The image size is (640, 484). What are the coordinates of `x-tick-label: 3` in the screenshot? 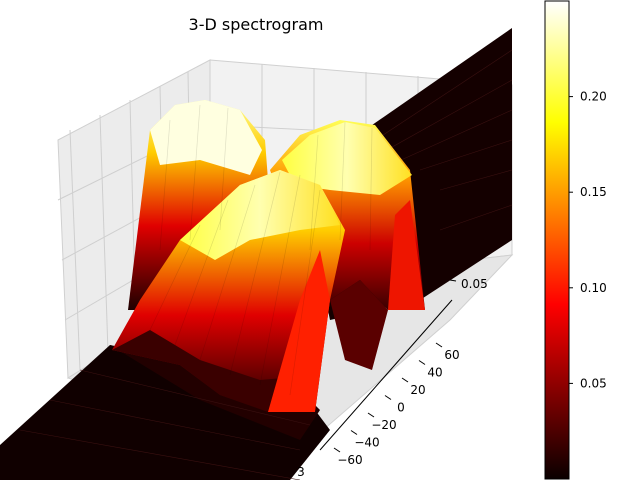 It's located at (301, 472).